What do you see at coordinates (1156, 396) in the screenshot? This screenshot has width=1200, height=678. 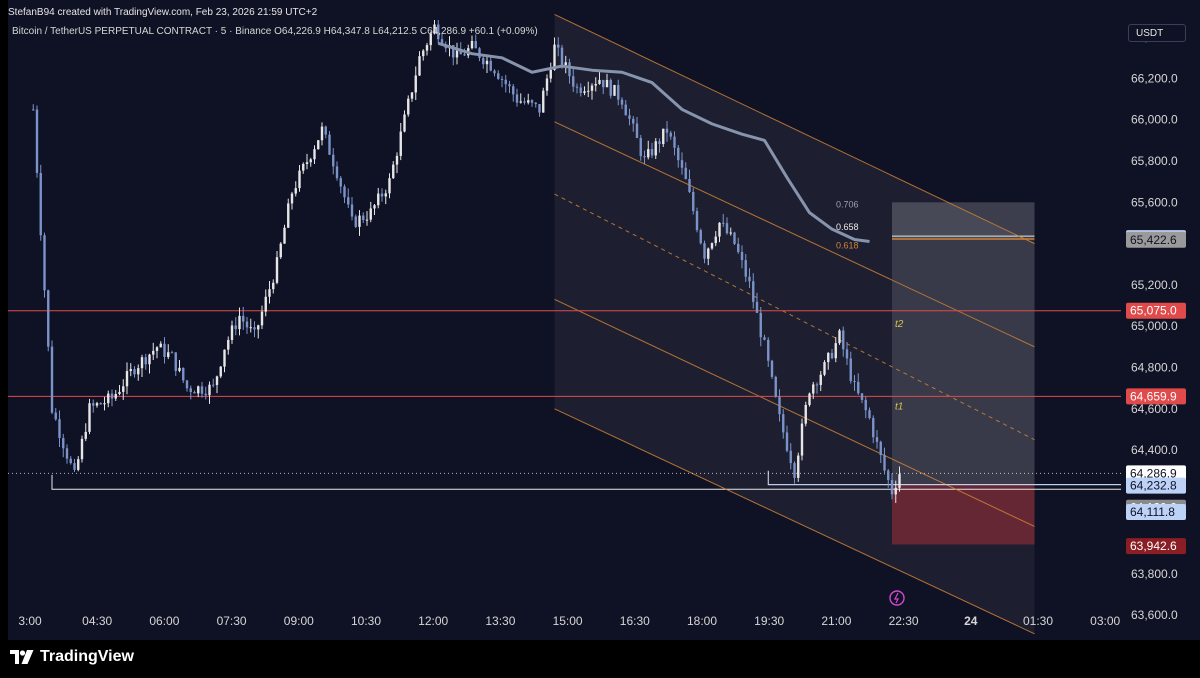 I see `price-tag-64659: 64,659.9` at bounding box center [1156, 396].